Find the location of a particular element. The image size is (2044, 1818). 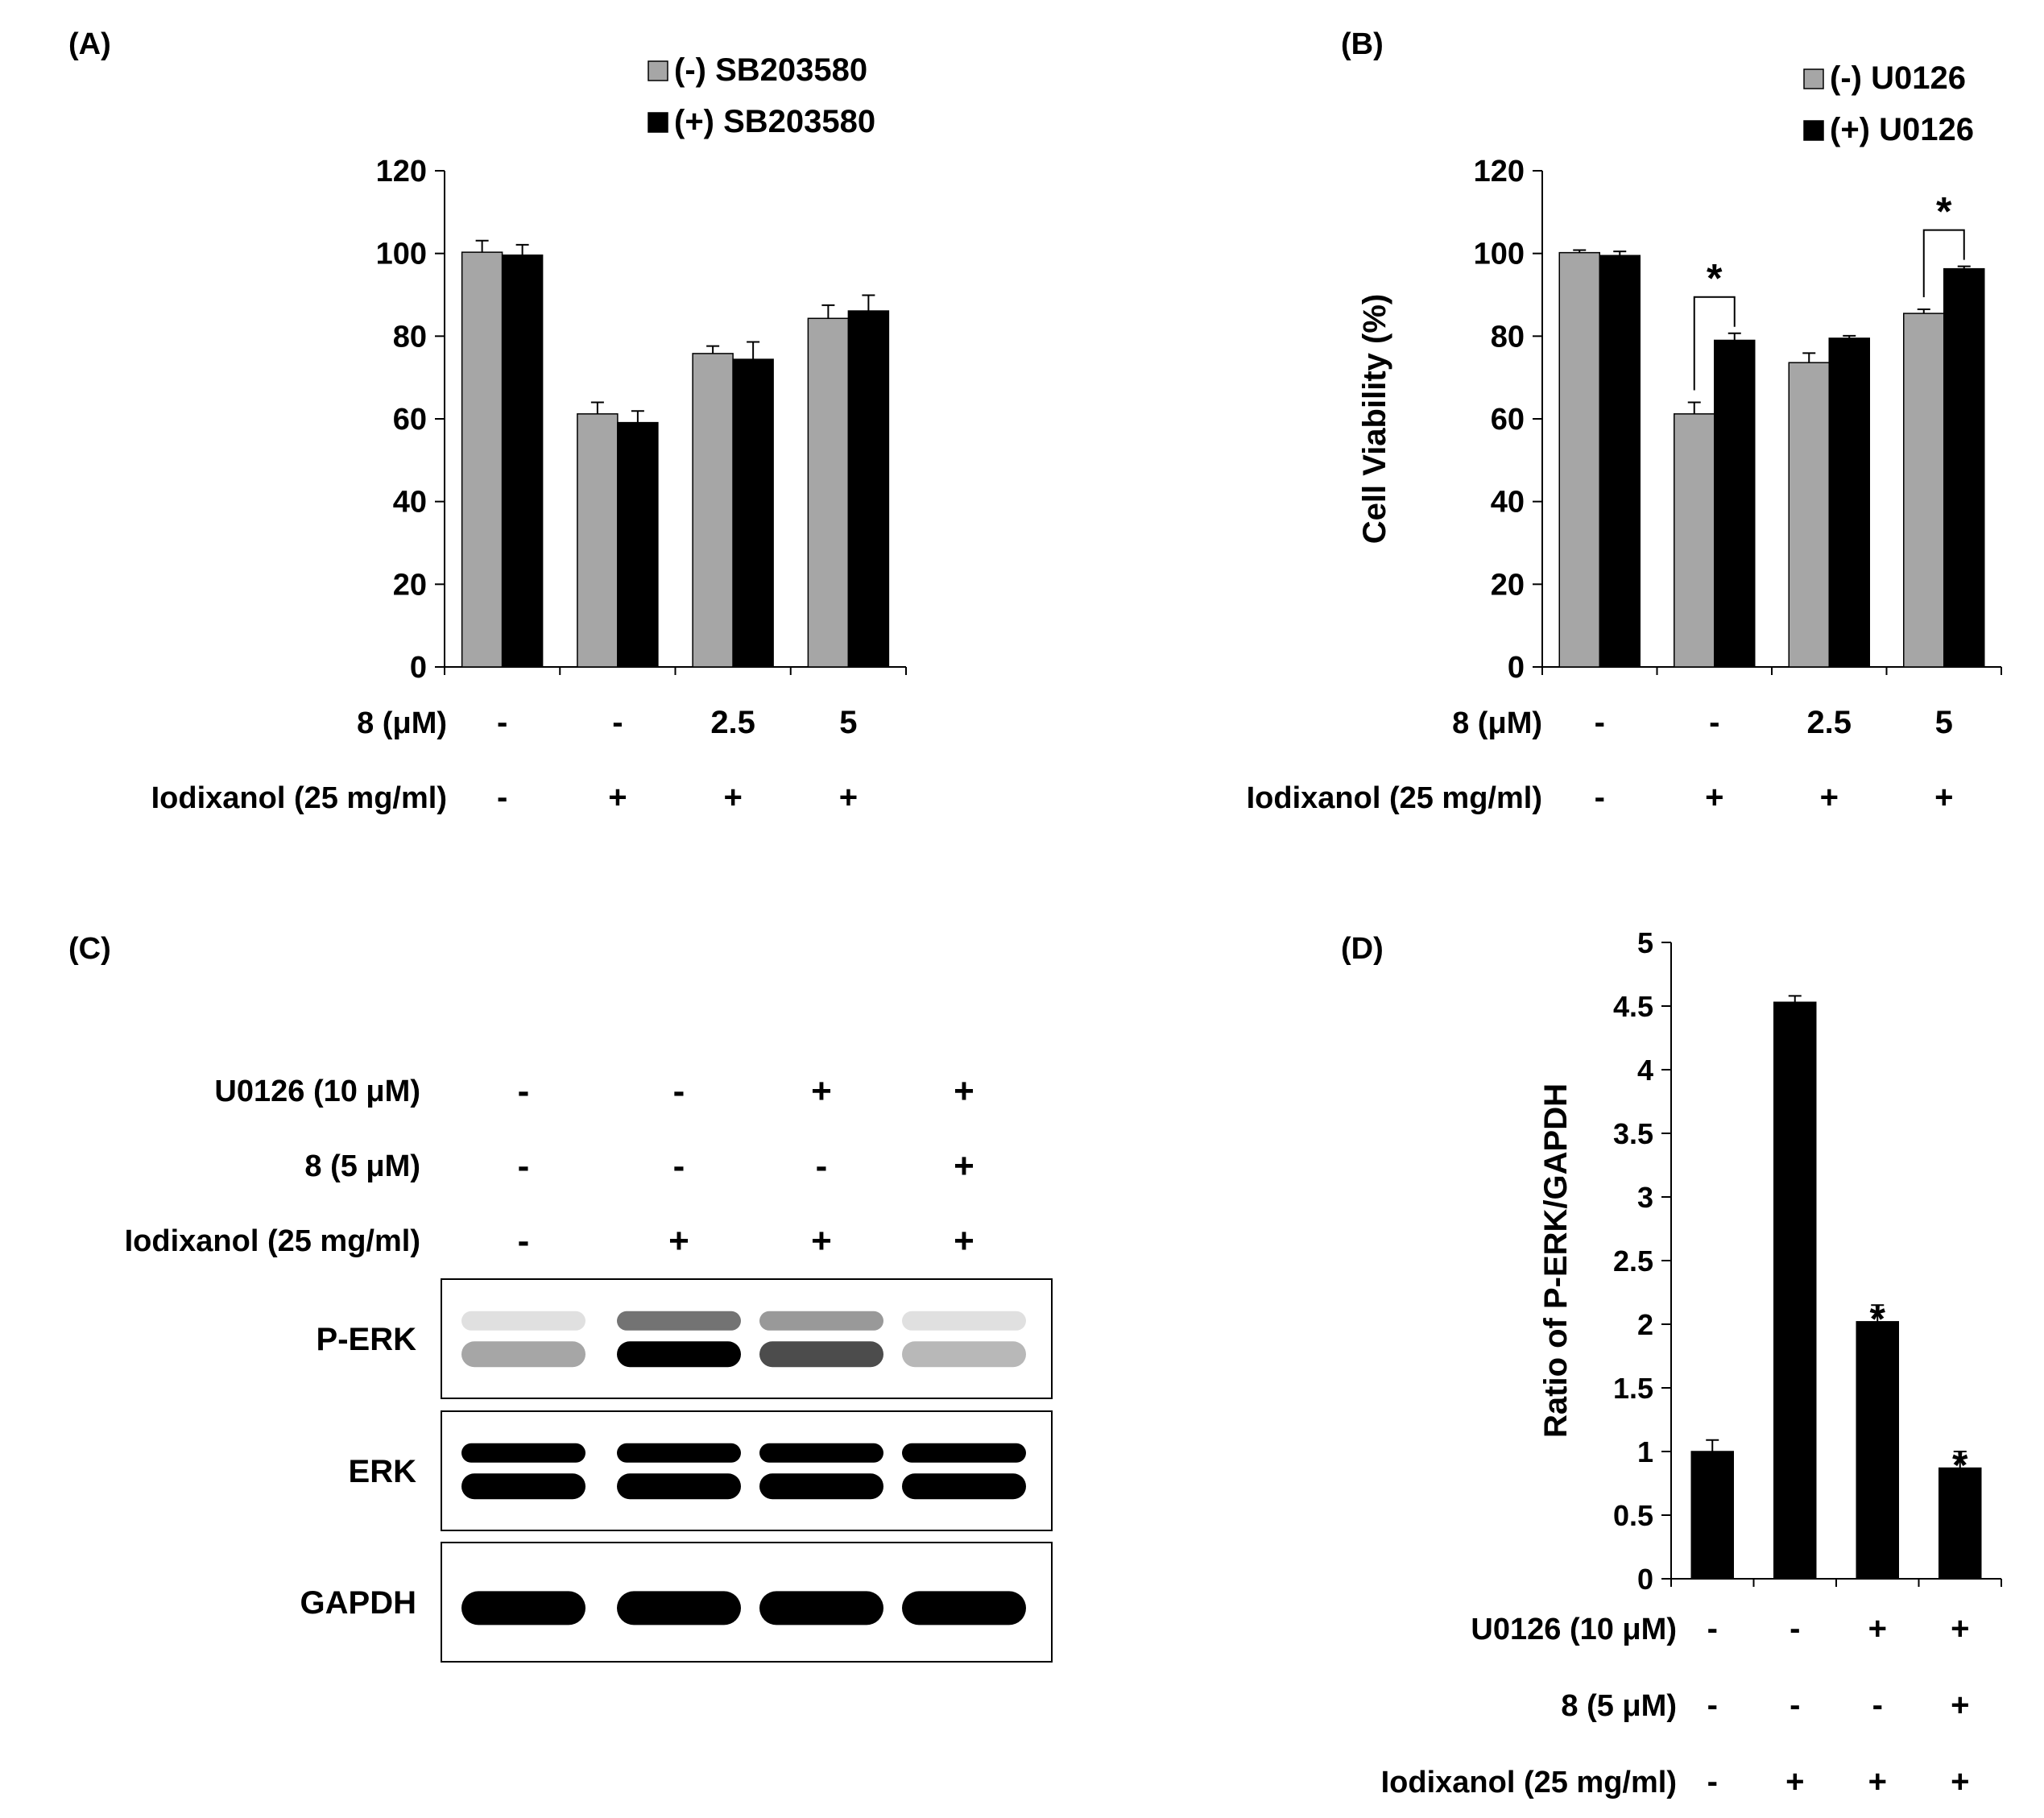

y-tick-label: 100 is located at coordinates (401, 254).